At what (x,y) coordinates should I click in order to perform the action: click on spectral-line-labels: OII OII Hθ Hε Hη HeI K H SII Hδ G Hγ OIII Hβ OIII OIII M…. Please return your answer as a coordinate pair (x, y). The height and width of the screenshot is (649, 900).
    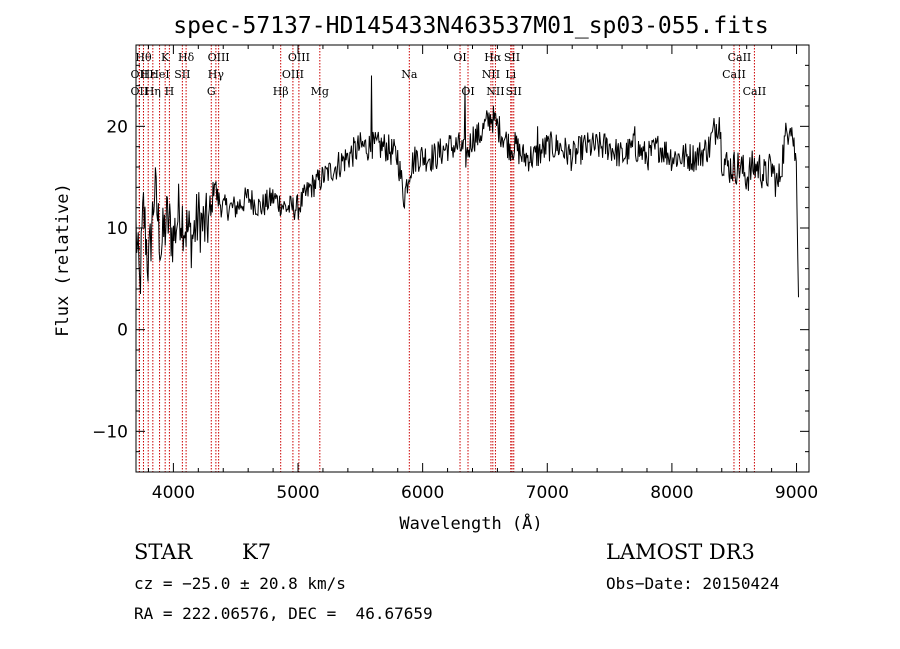
    Looking at the image, I should click on (449, 74).